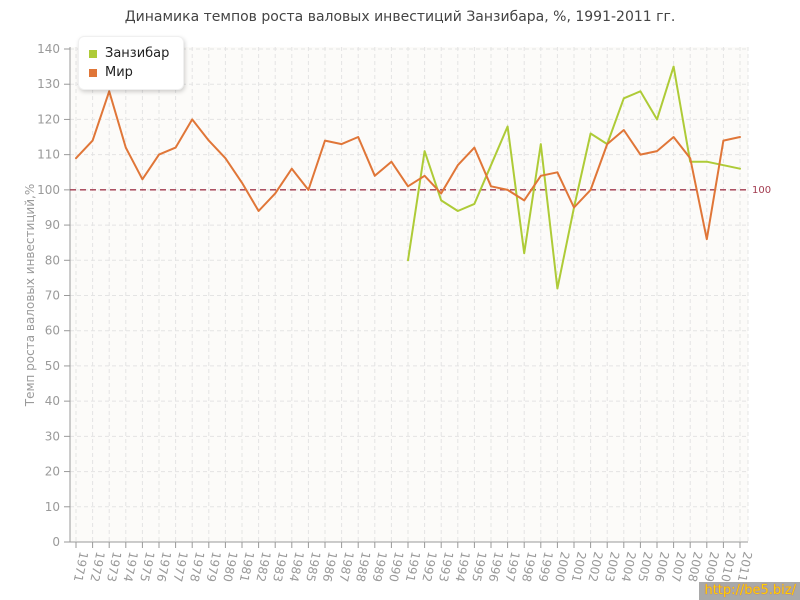 The image size is (800, 600). I want to click on x-tick-label: 2009, so click(712, 566).